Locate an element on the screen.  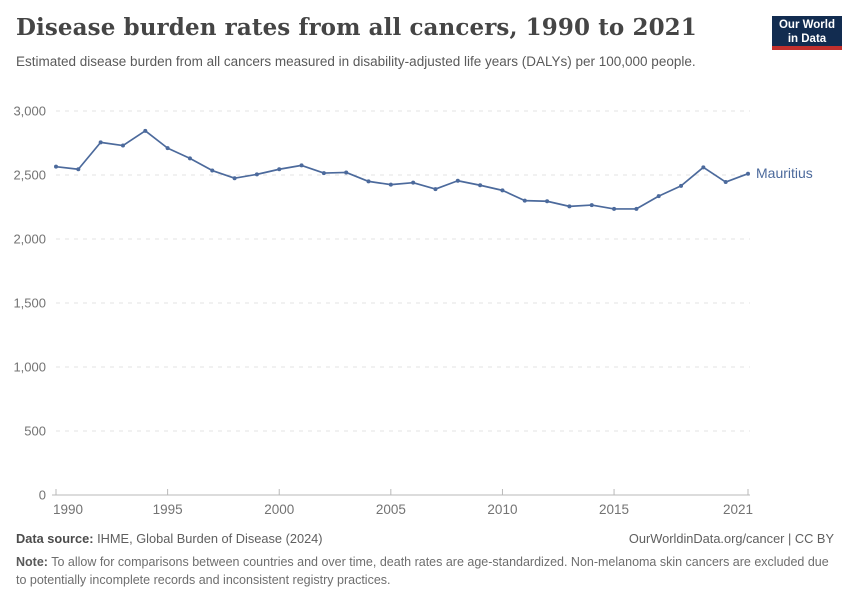
data-point-2018 is located at coordinates (681, 185).